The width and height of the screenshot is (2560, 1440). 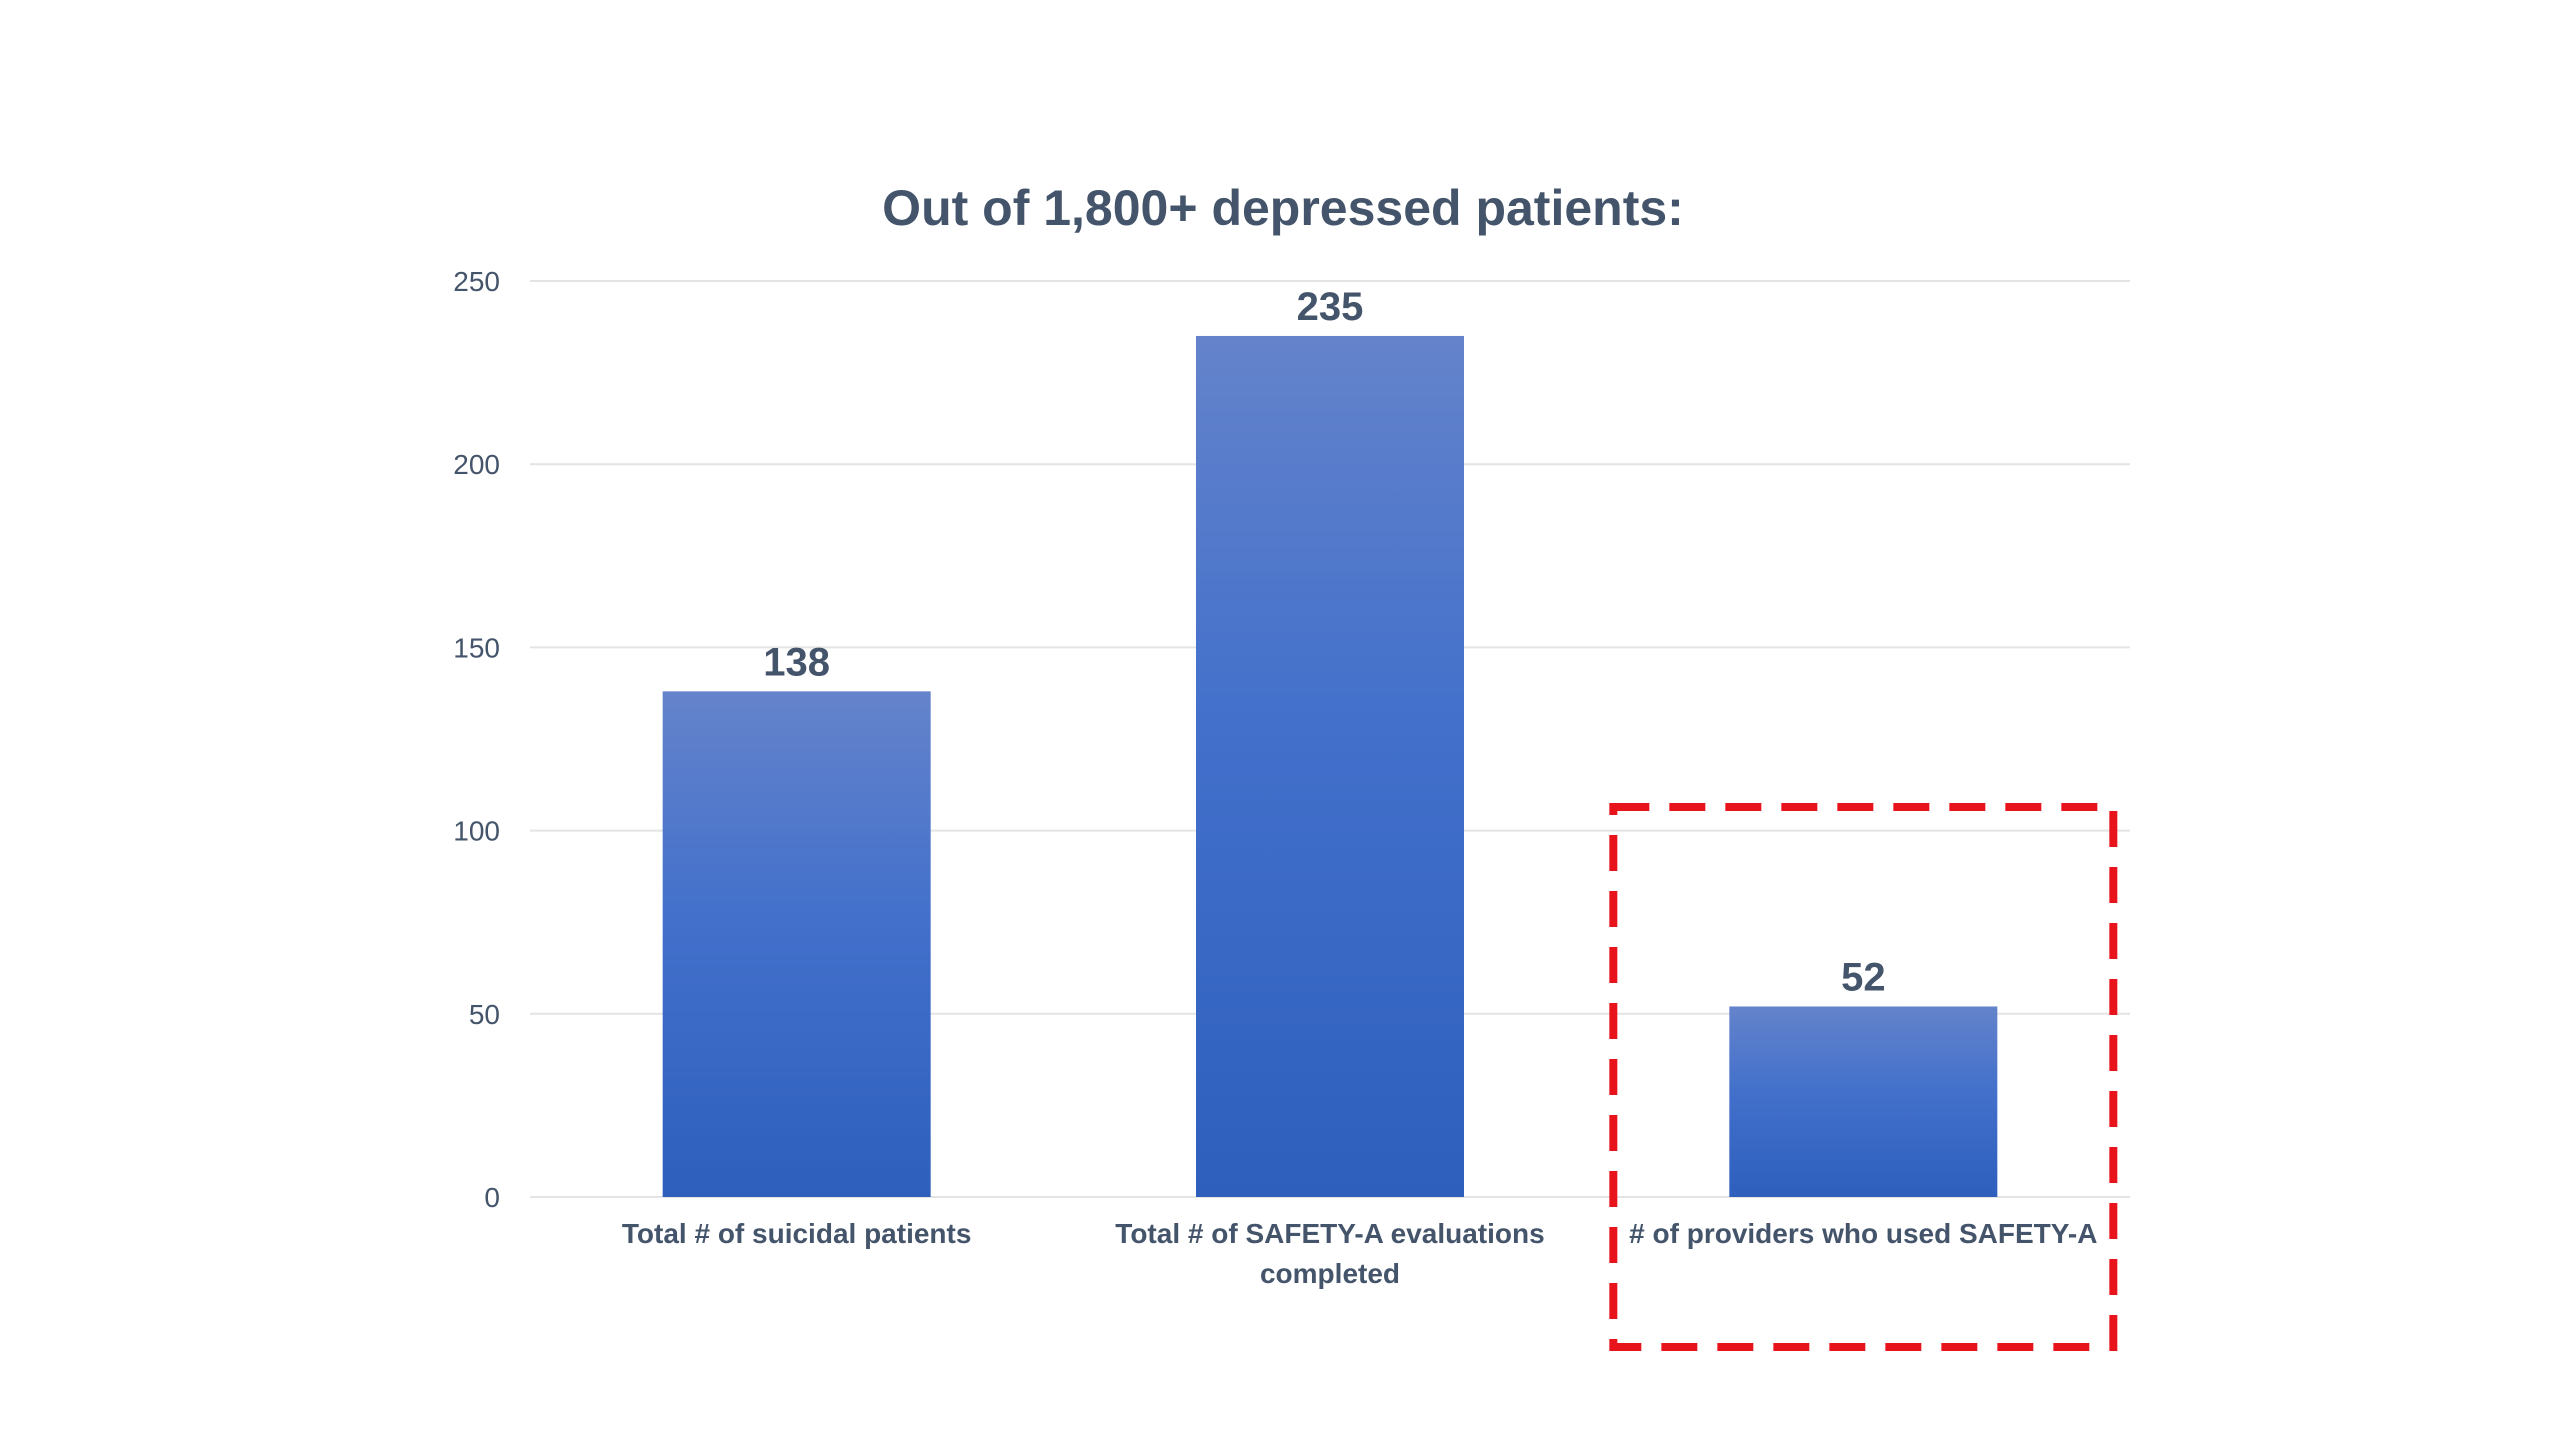 I want to click on highlight-box-layer, so click(x=1863, y=1077).